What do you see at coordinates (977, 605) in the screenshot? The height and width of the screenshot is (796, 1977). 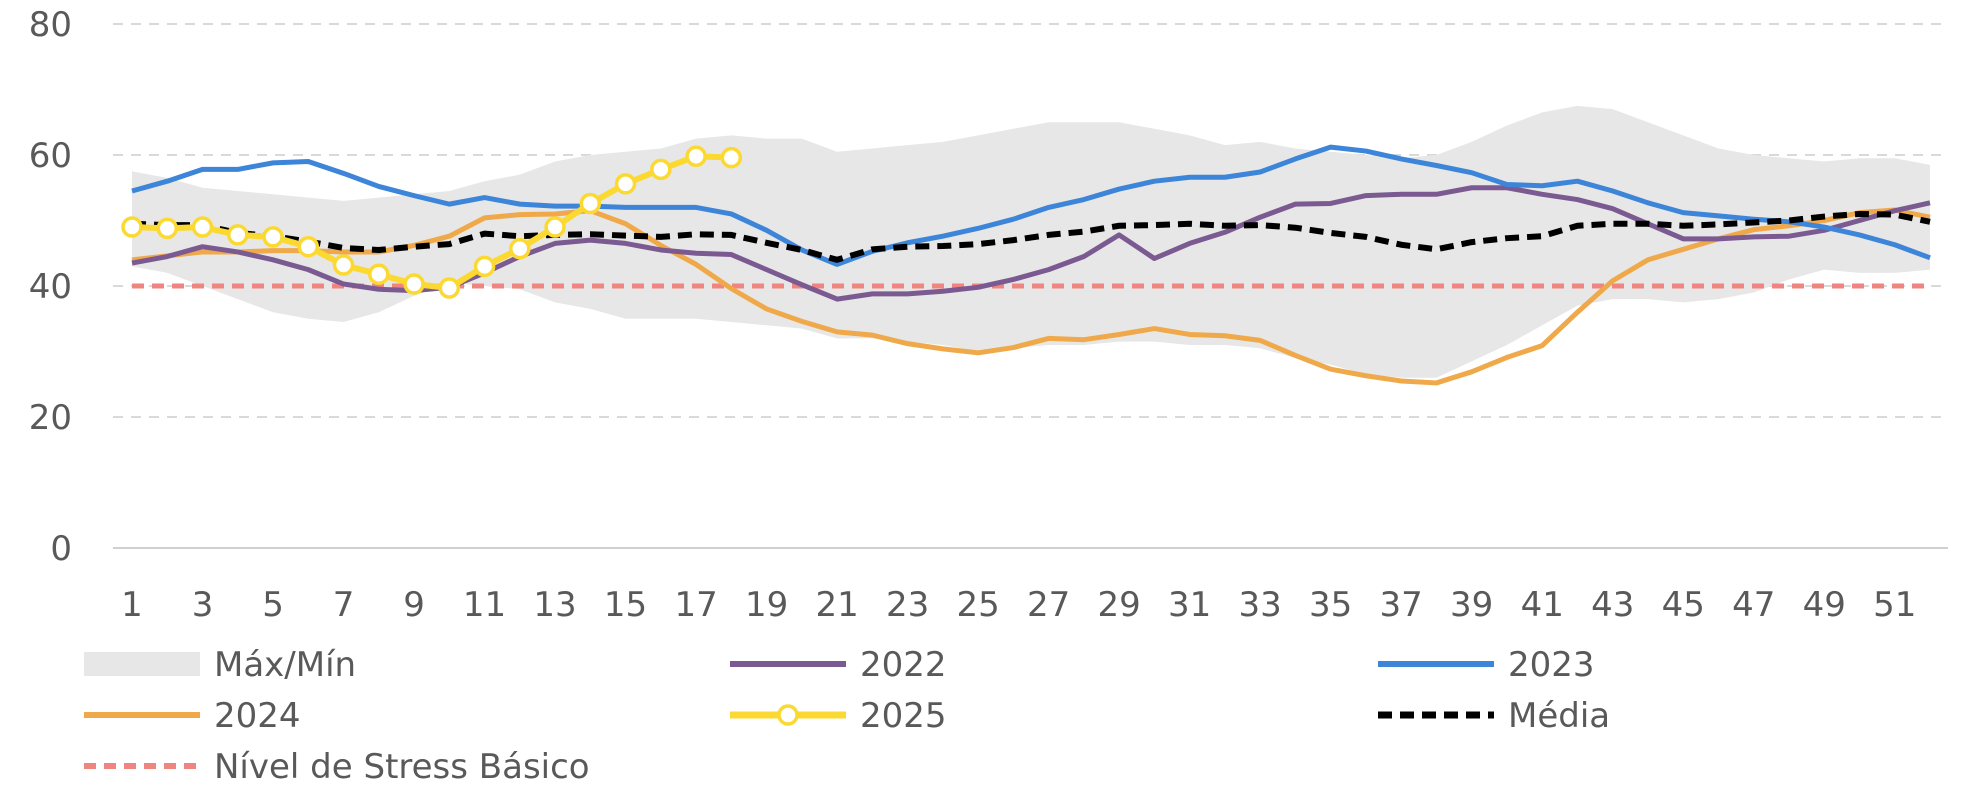 I see `x-tick-label: 25` at bounding box center [977, 605].